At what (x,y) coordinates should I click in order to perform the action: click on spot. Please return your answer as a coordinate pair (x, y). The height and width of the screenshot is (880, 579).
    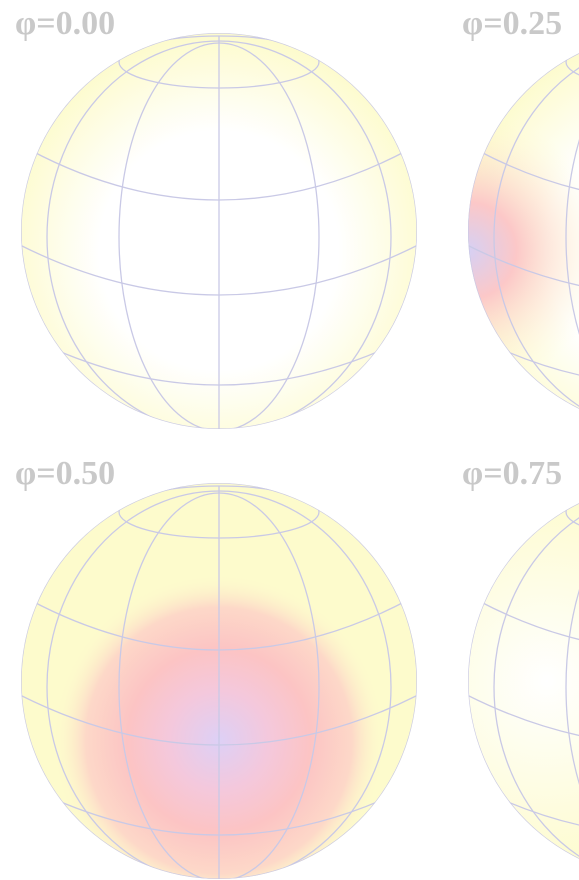
    Looking at the image, I should click on (523, 231).